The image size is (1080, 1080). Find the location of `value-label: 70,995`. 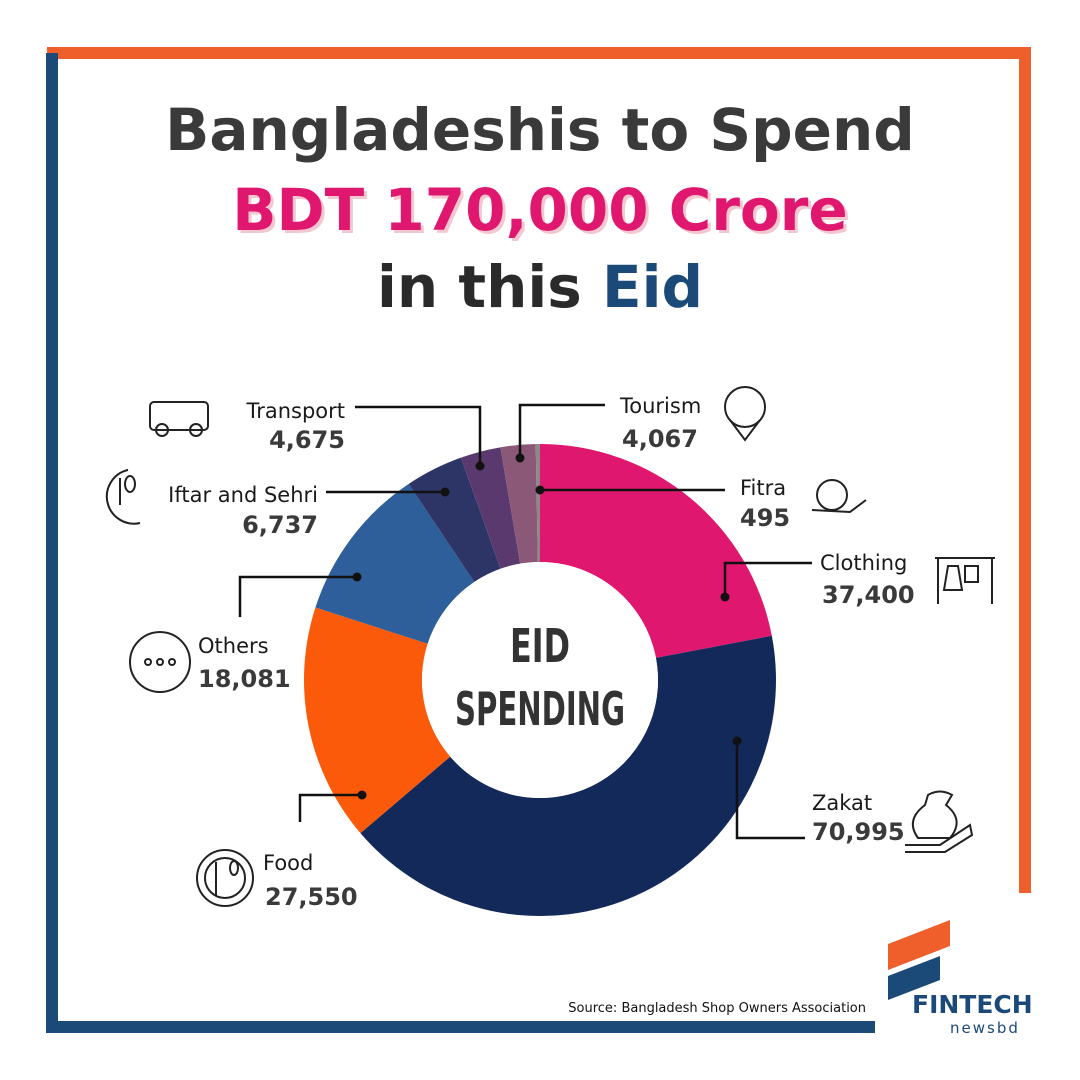

value-label: 70,995 is located at coordinates (858, 832).